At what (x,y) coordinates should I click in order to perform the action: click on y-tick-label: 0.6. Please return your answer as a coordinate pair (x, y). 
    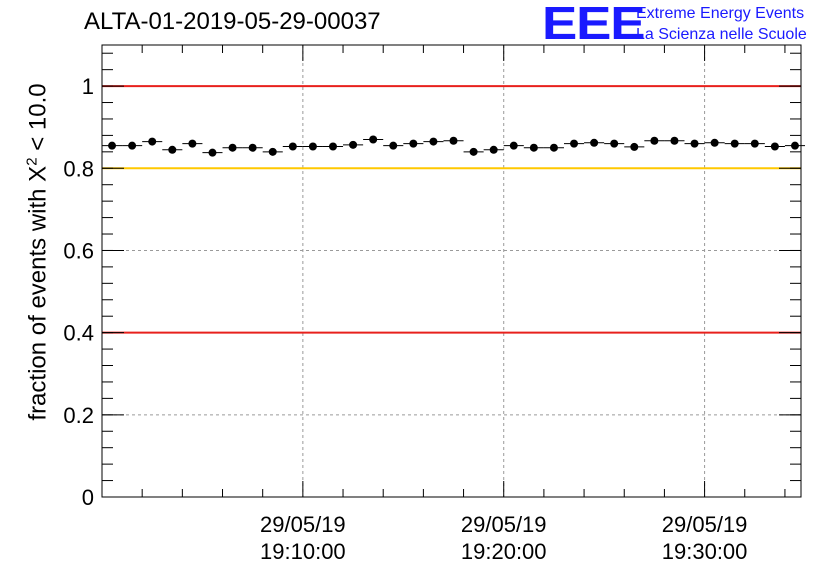
    Looking at the image, I should click on (78, 250).